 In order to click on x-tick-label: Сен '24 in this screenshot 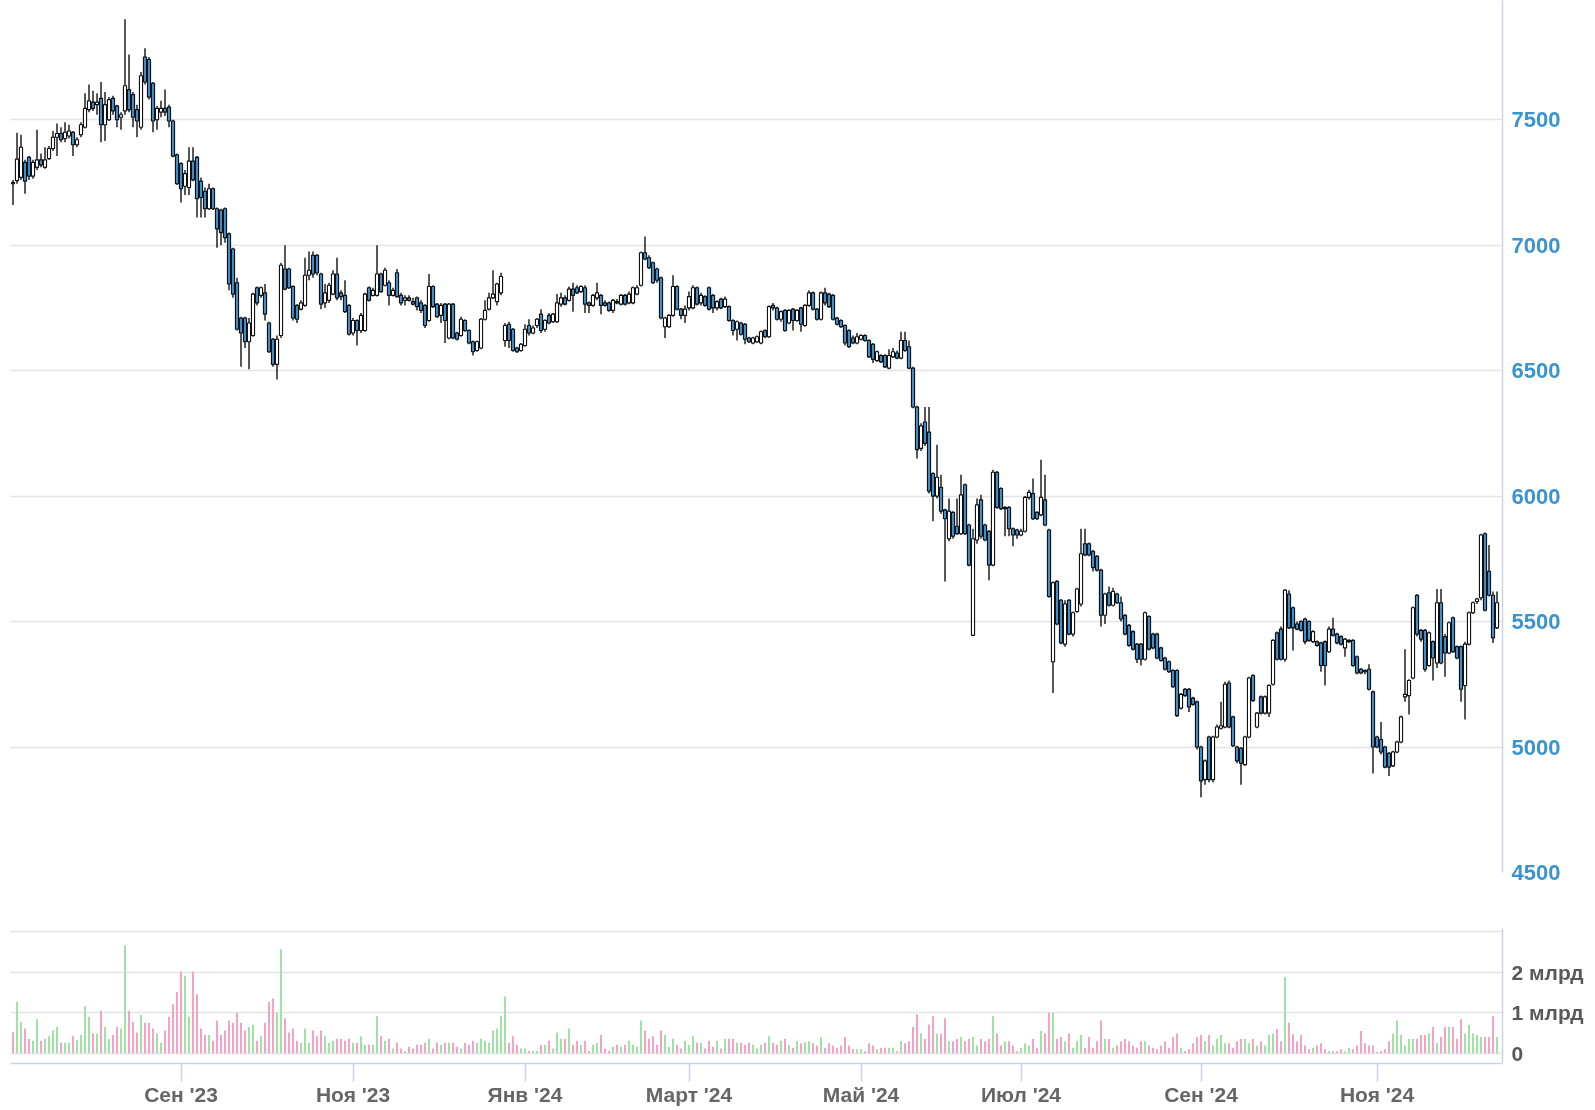, I will do `click(1201, 1094)`.